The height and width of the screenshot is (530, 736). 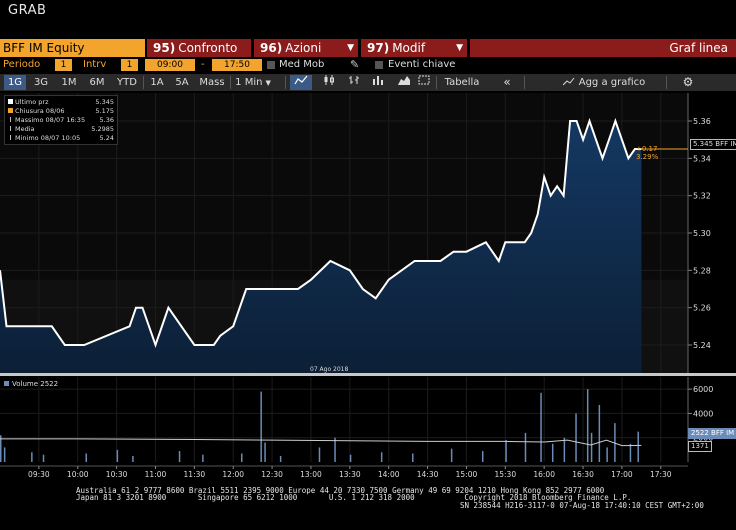 I want to click on time-tick-label: 17:30, so click(x=661, y=474).